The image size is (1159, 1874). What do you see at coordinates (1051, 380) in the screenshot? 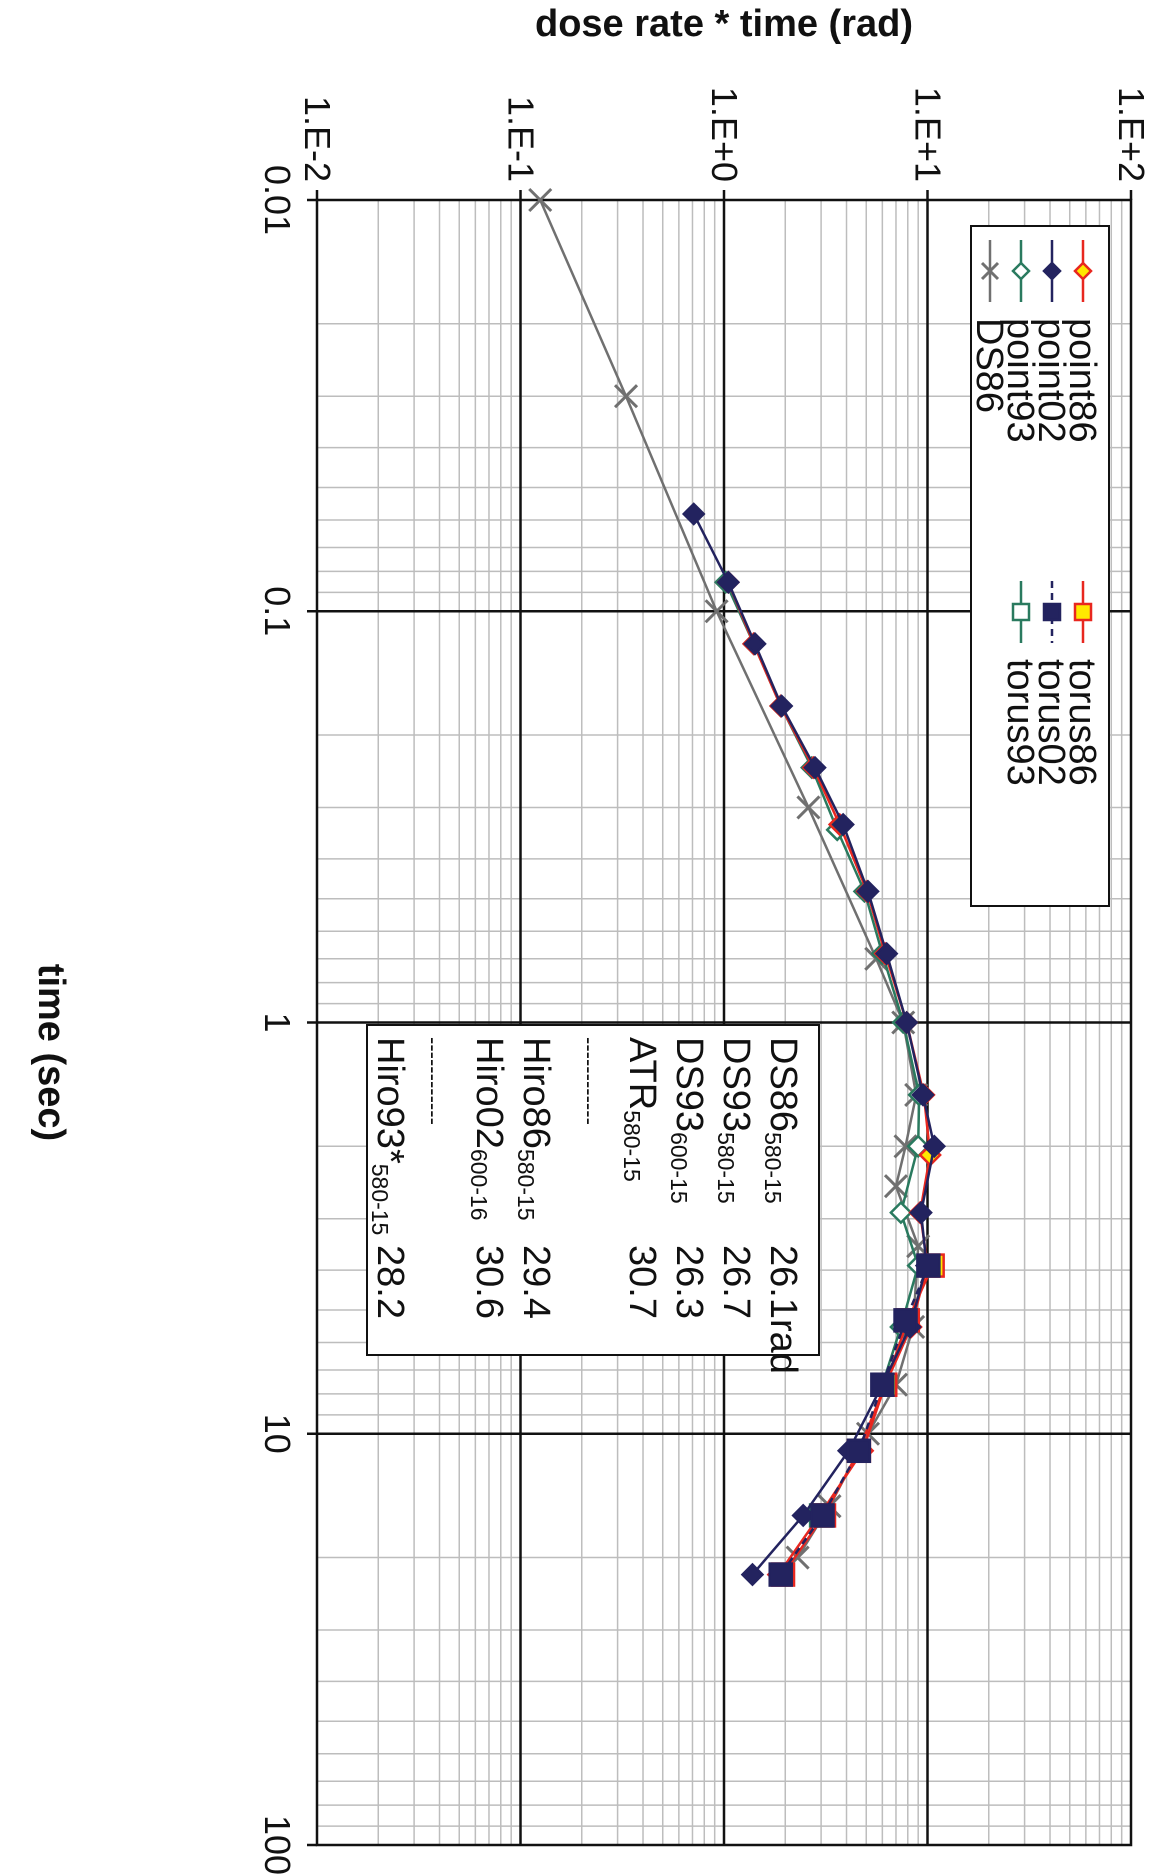
I see `legend-label-point02: point02` at bounding box center [1051, 380].